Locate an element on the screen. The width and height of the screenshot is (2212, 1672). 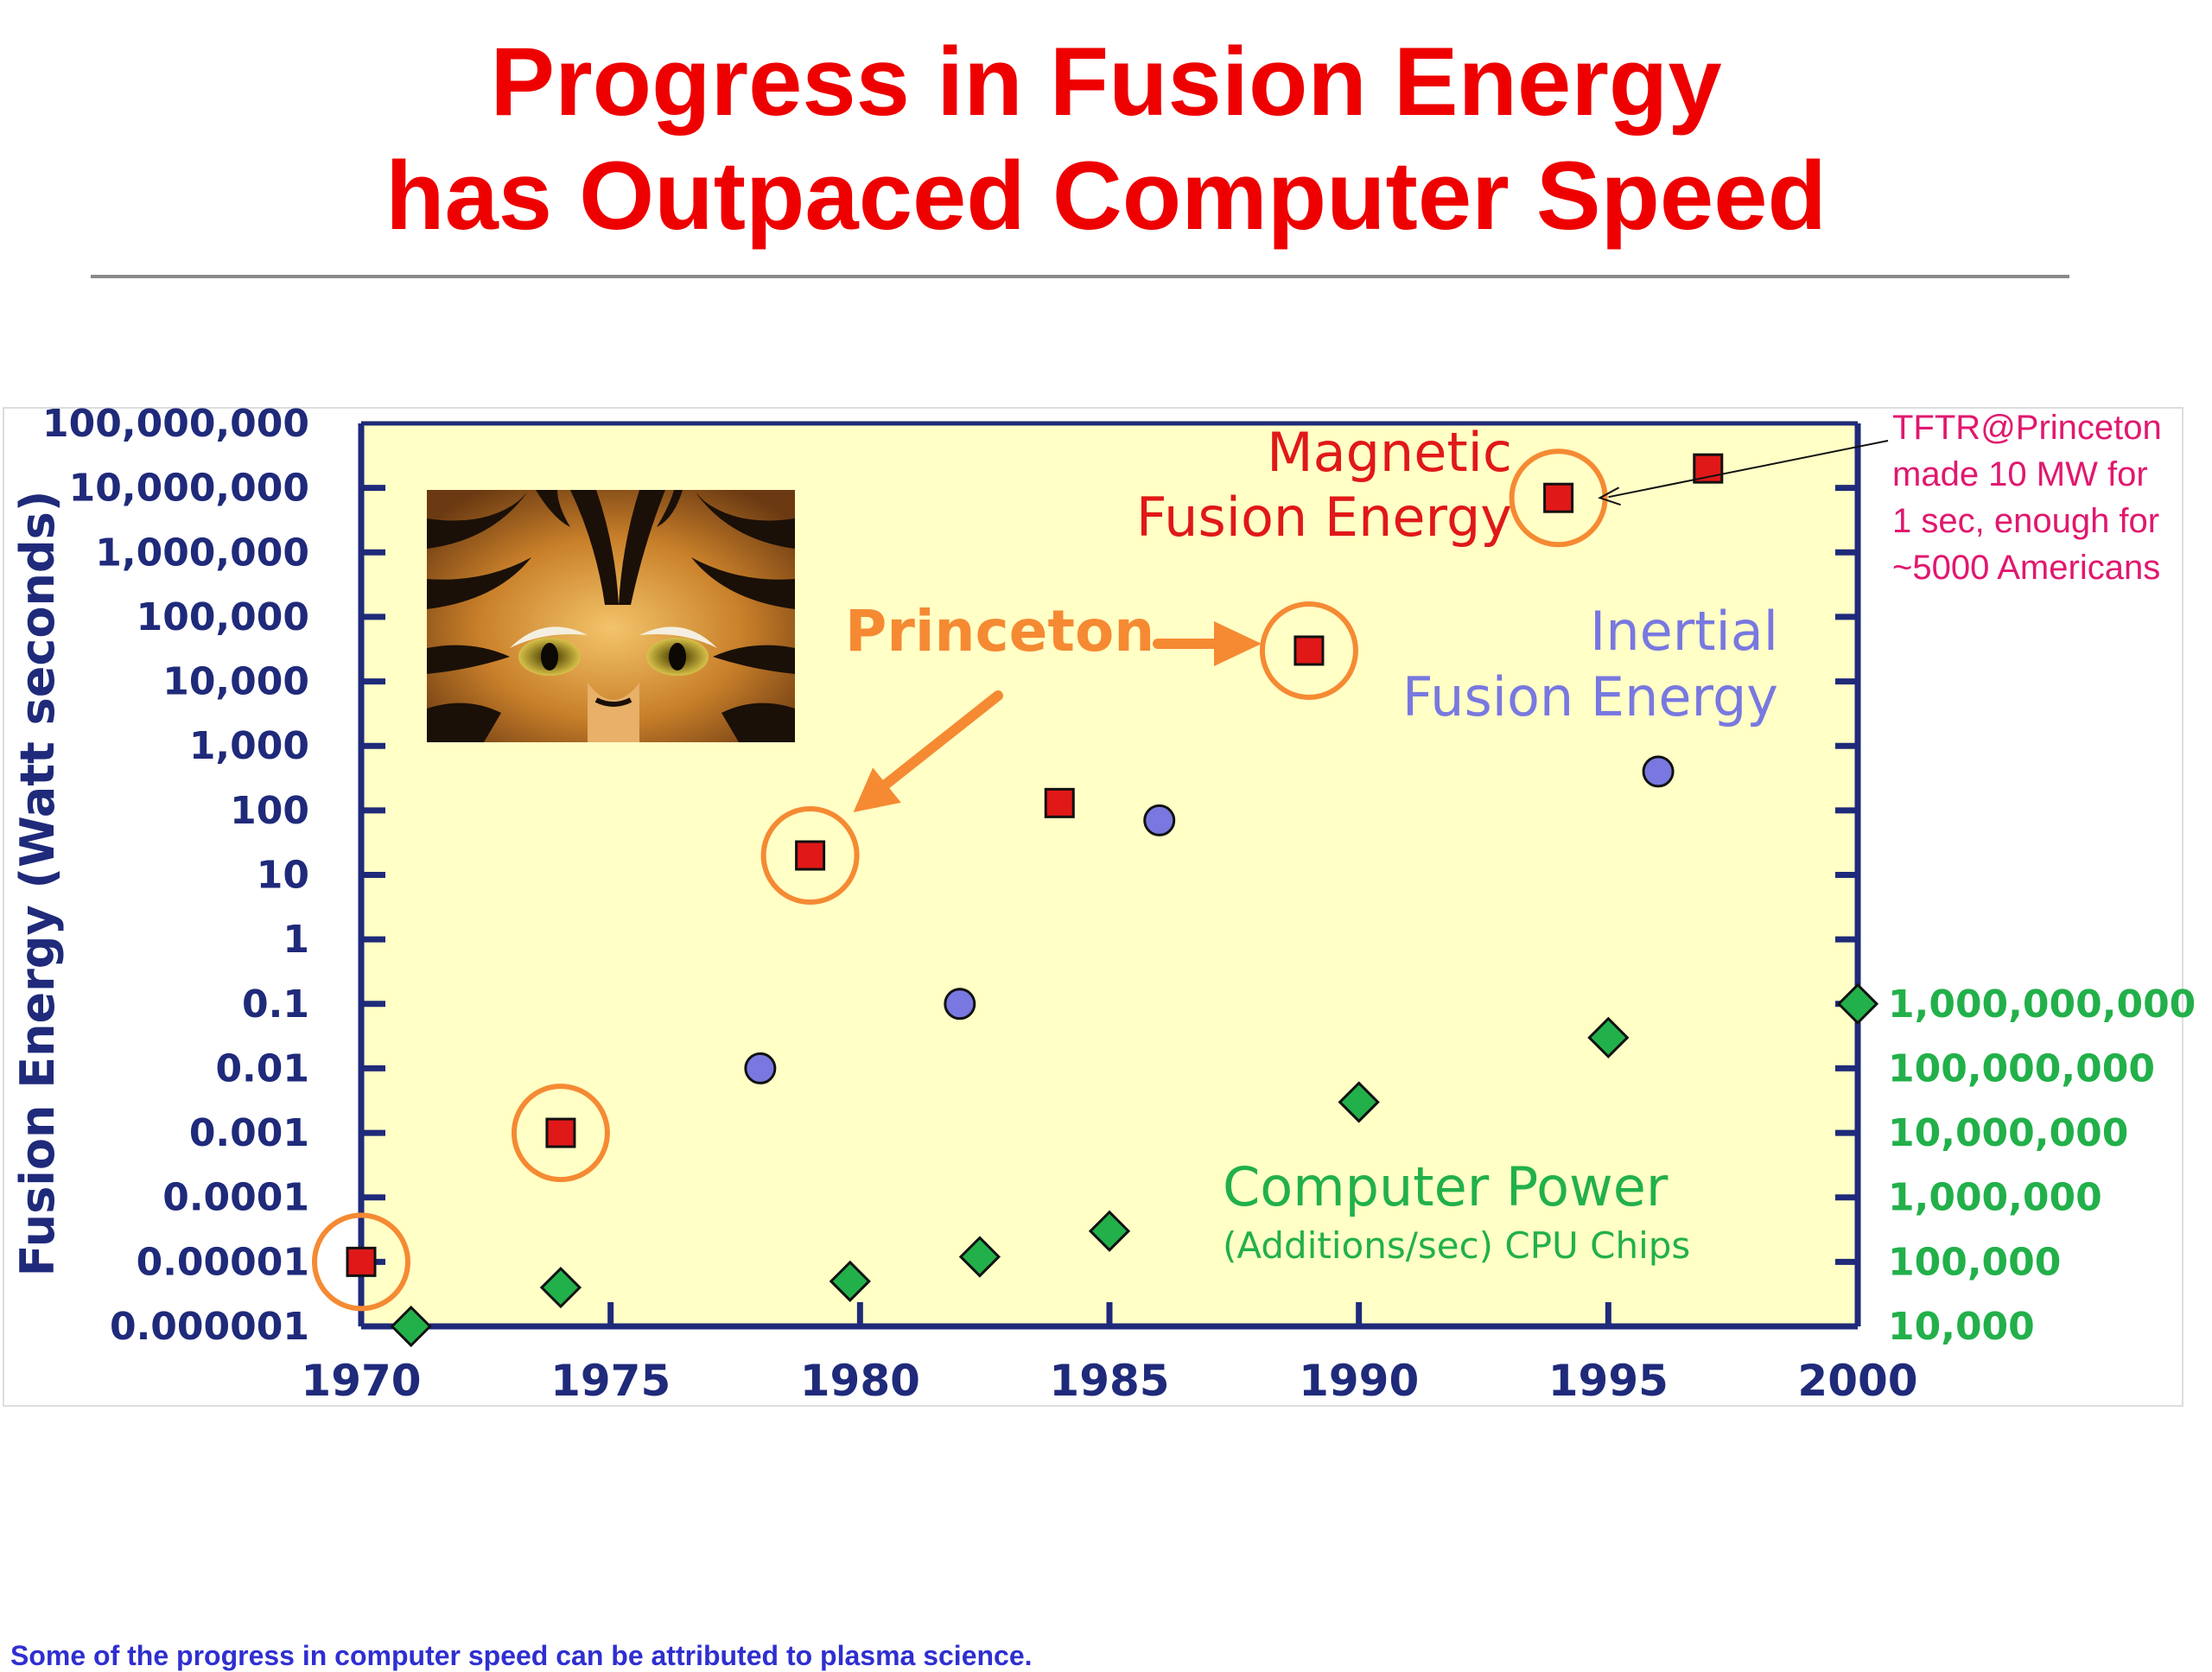
computer-label-line1: Computer Power is located at coordinates (1446, 1186).